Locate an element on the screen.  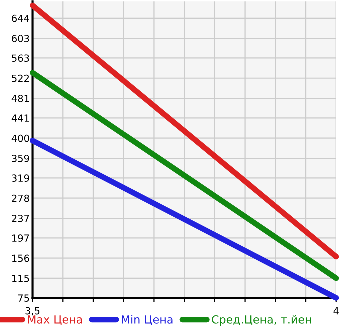
y-tick-label: 603 is located at coordinates (21, 38).